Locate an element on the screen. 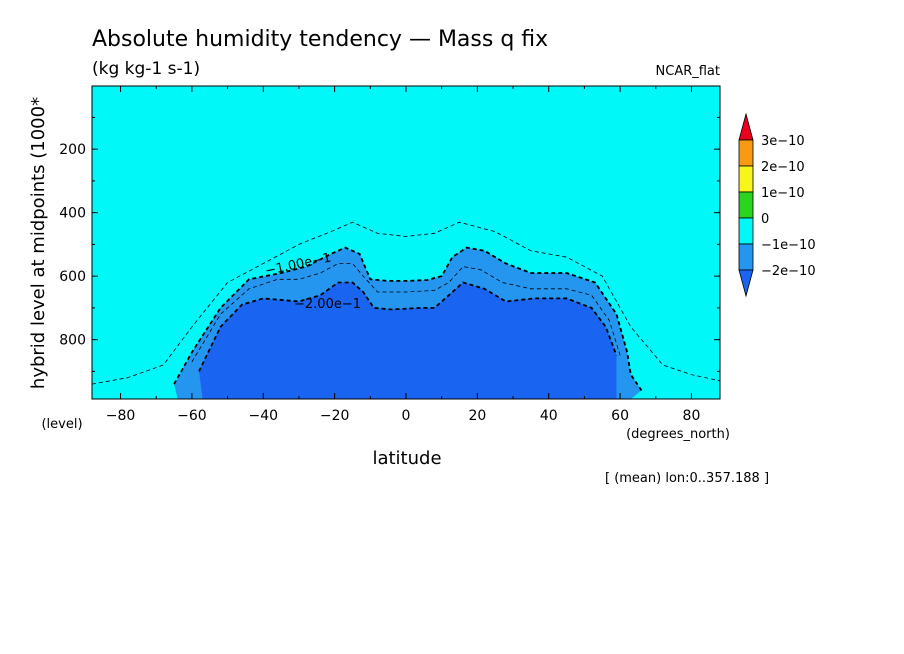  y-tick-label: 400 is located at coordinates (72, 214).